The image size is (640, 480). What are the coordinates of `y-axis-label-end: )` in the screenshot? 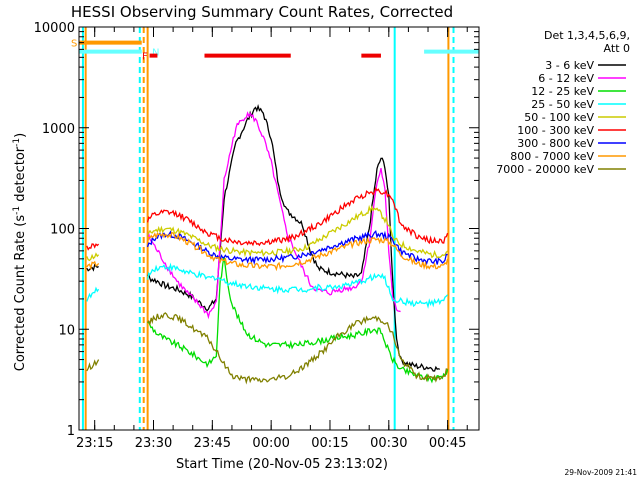 It's located at (20, 135).